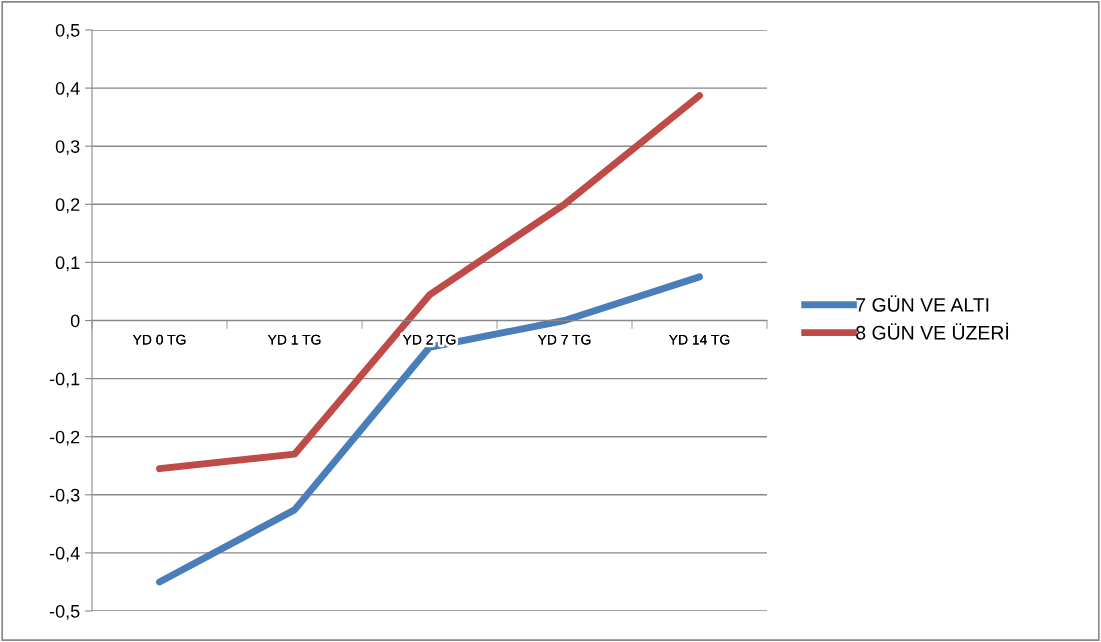  What do you see at coordinates (64, 554) in the screenshot?
I see `y-tick-label: -0,4` at bounding box center [64, 554].